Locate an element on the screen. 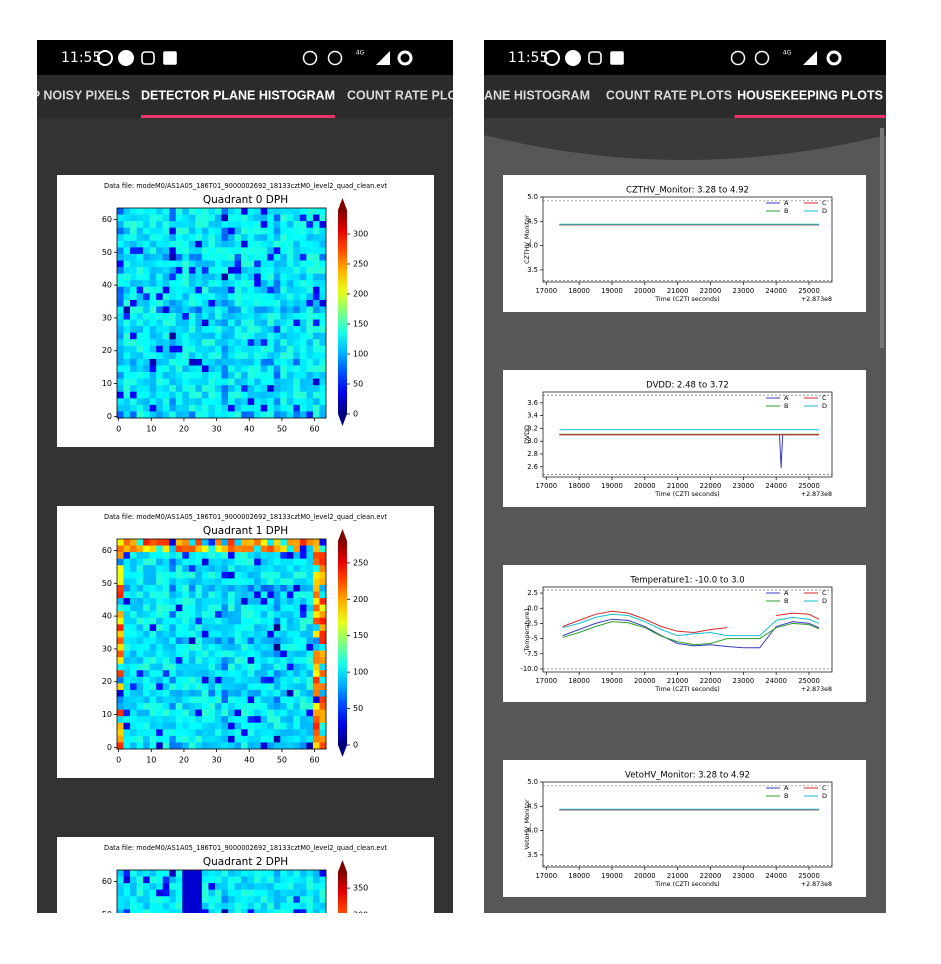 Image resolution: width=941 pixels, height=964 pixels. plot-frame is located at coordinates (687, 824).